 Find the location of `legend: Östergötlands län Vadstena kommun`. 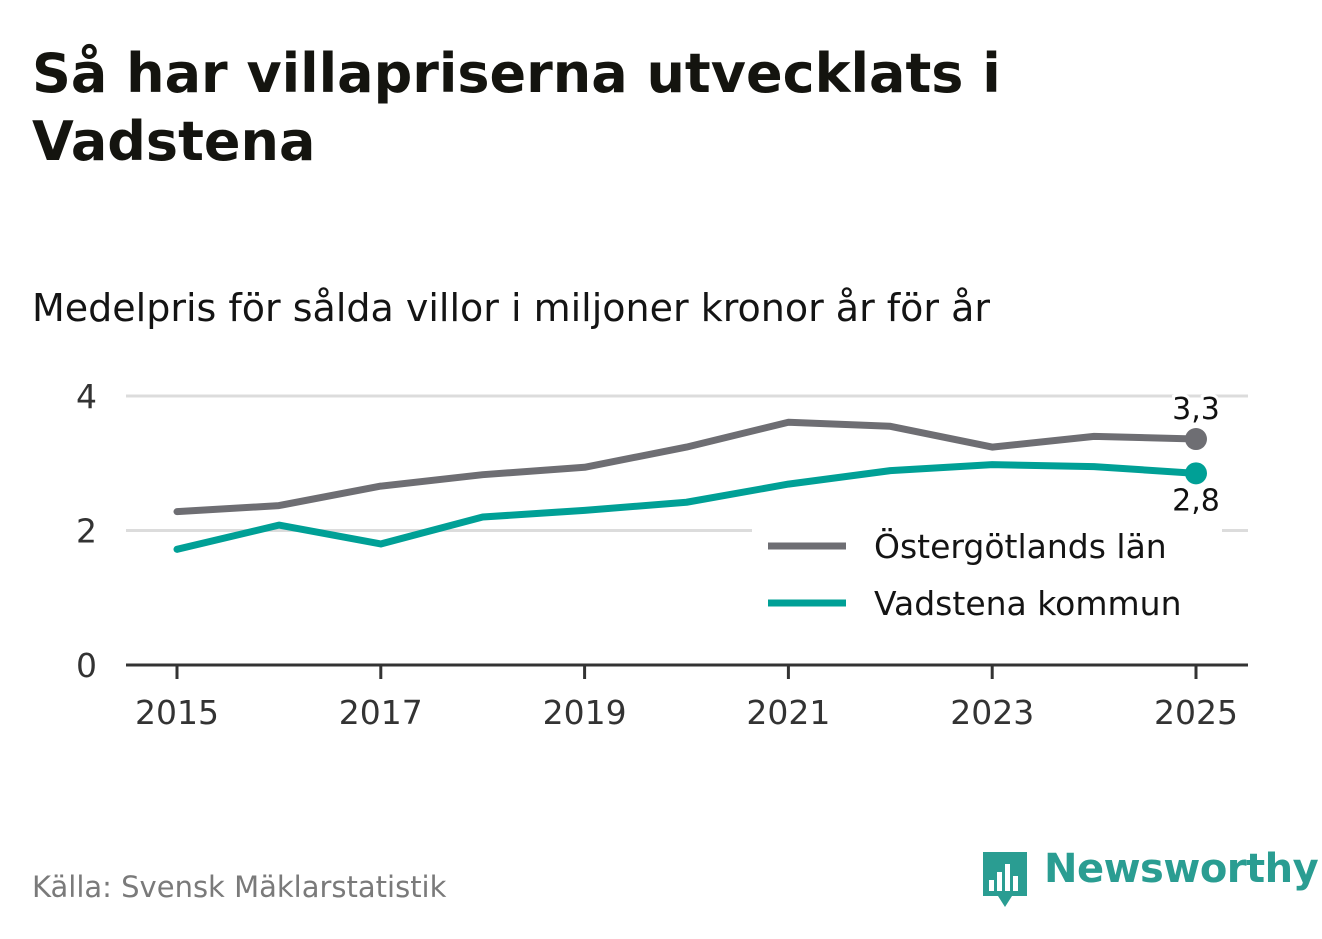

legend: Östergötlands län Vadstena kommun is located at coordinates (987, 575).